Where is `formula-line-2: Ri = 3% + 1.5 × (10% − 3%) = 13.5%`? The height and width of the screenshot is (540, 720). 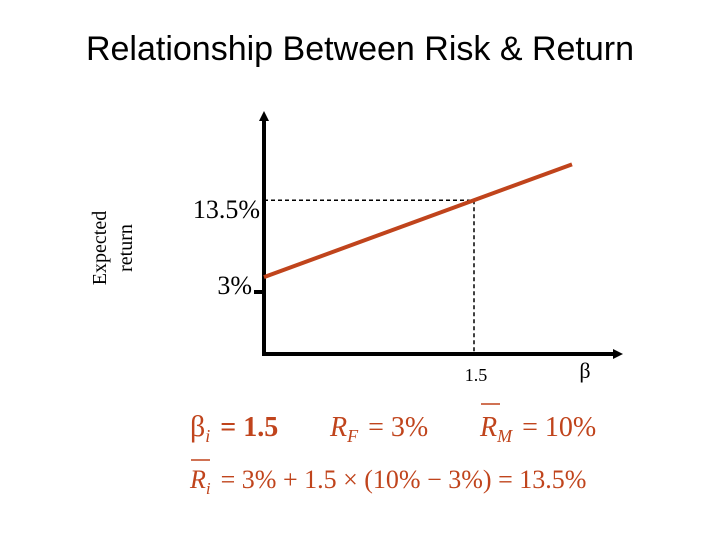 formula-line-2: Ri = 3% + 1.5 × (10% − 3%) = 13.5% is located at coordinates (387, 478).